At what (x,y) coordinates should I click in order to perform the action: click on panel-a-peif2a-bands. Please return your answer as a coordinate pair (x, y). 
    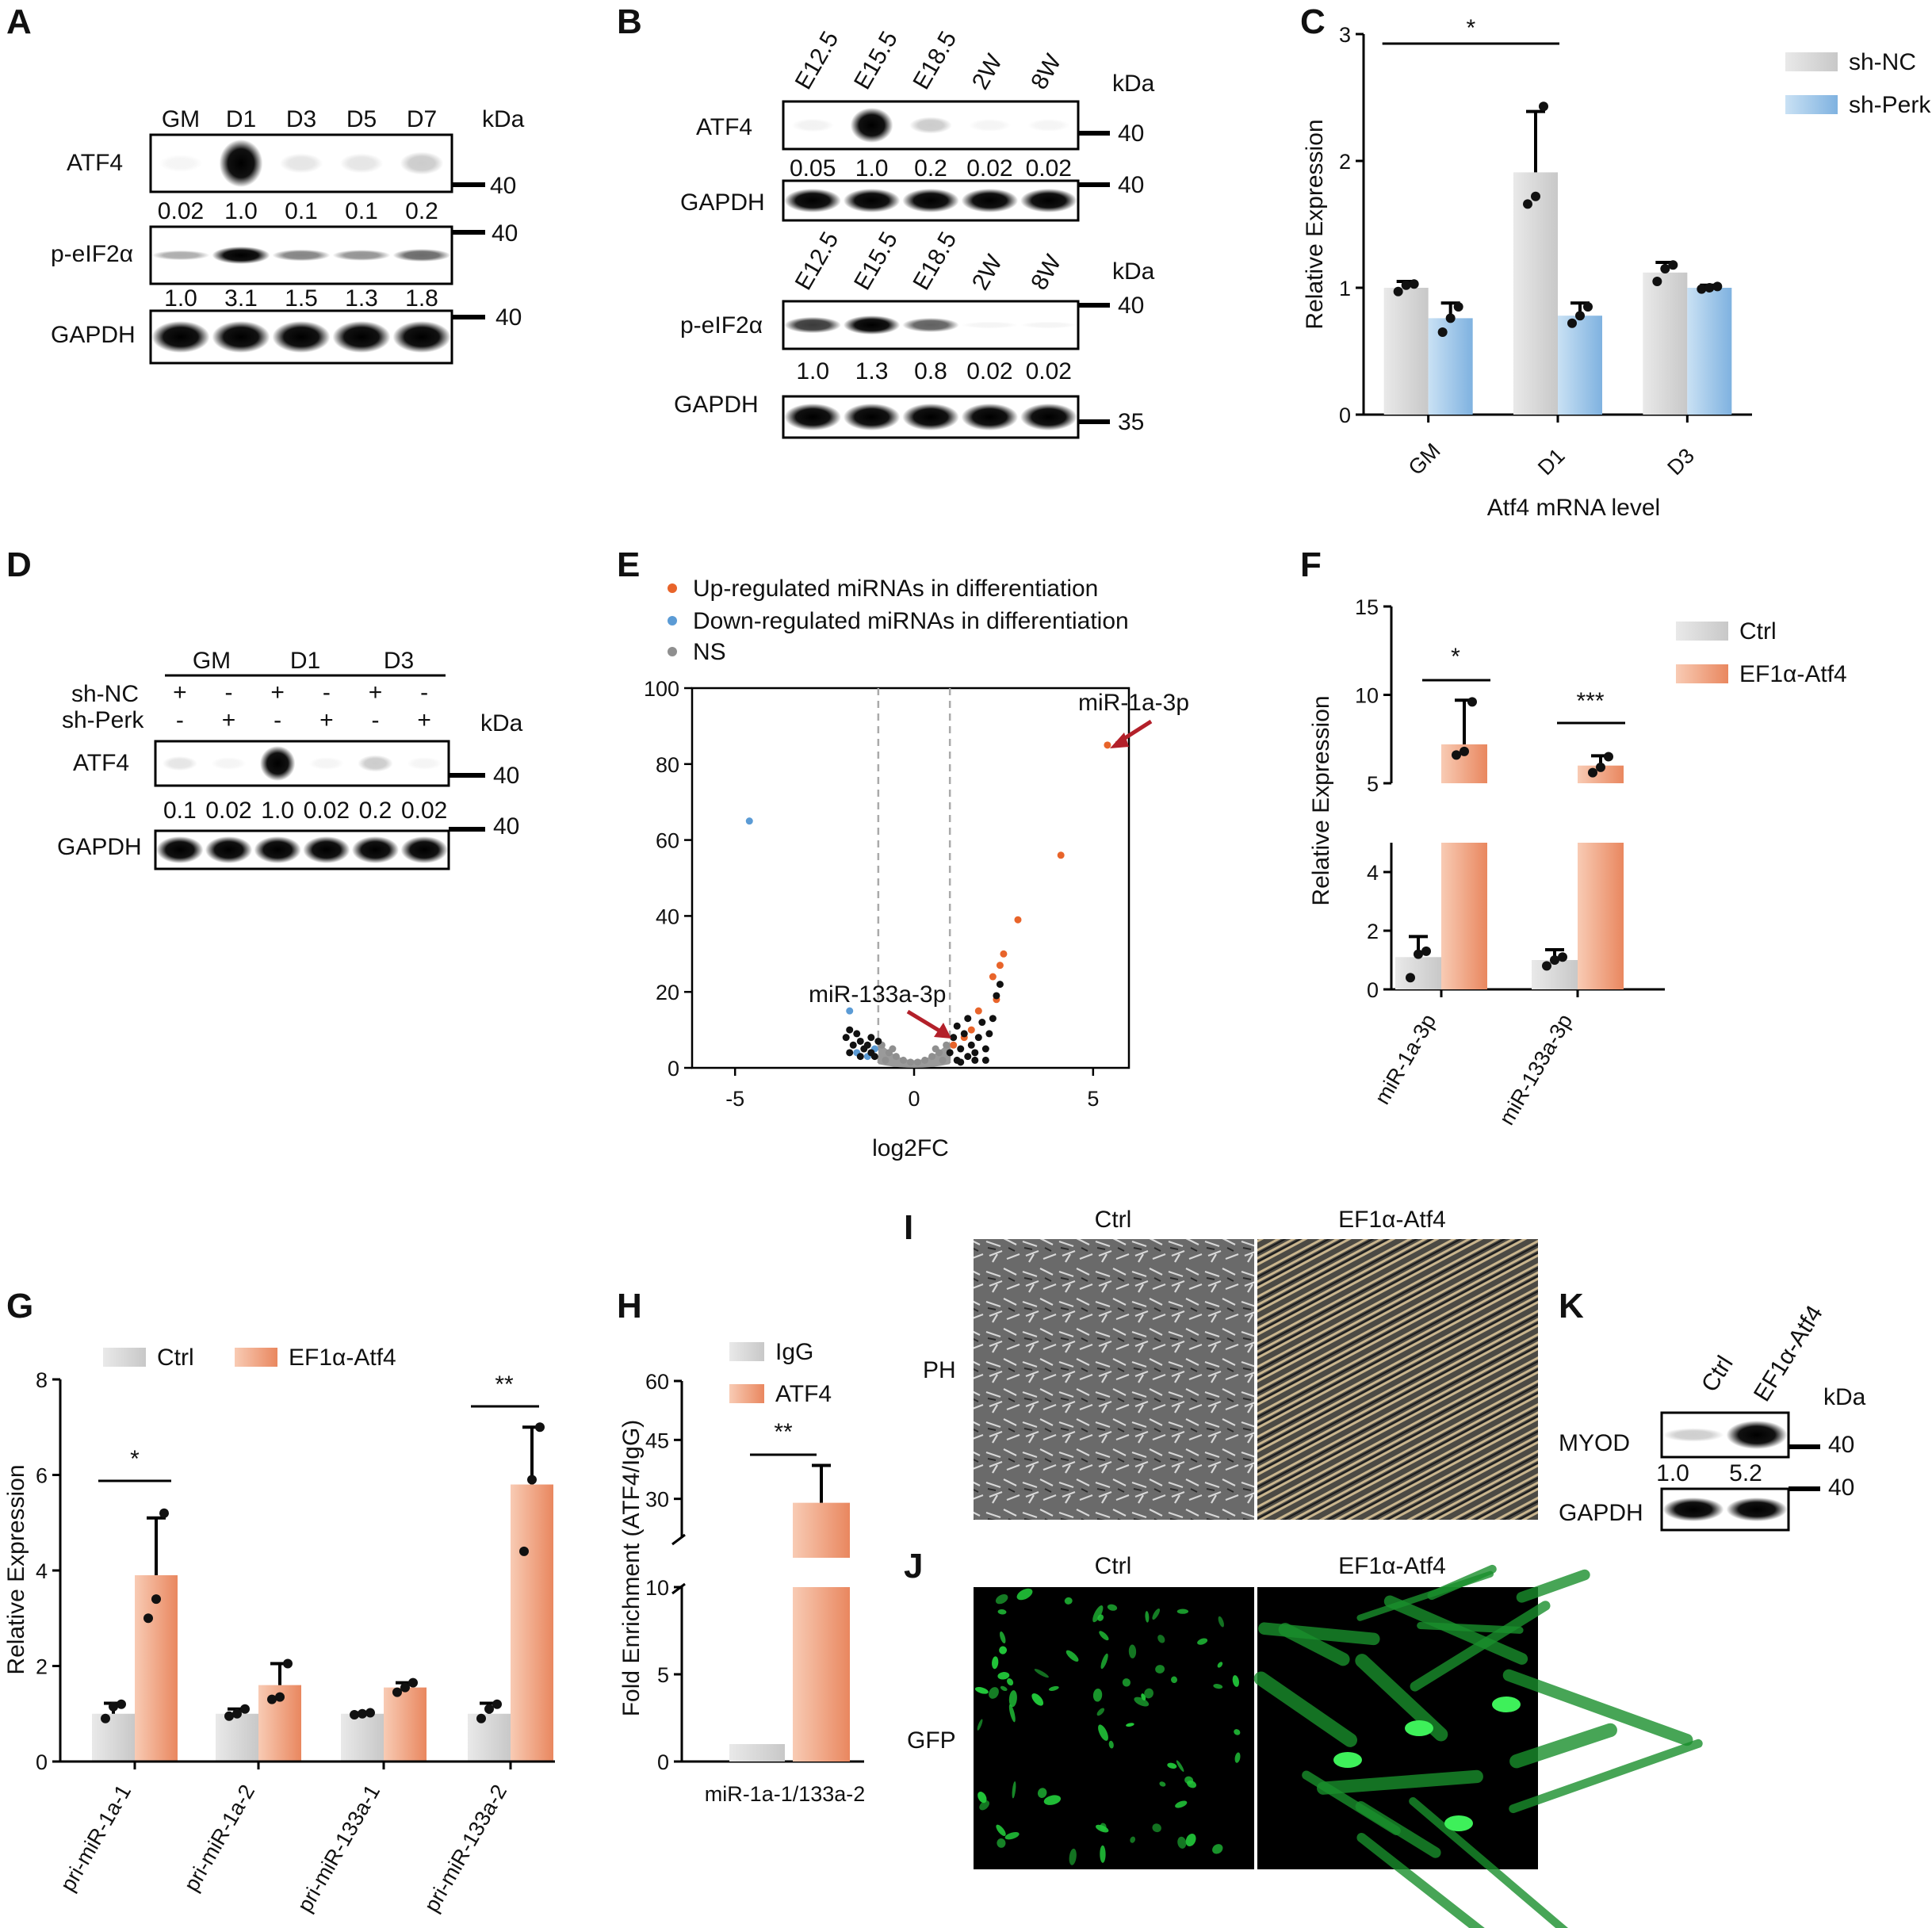
    Looking at the image, I should click on (301, 255).